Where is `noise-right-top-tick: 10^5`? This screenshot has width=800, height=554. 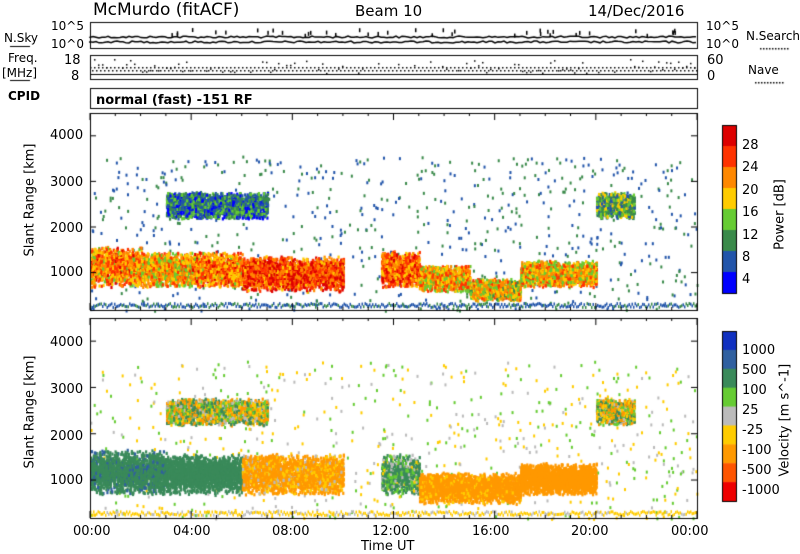
noise-right-top-tick: 10^5 is located at coordinates (722, 26).